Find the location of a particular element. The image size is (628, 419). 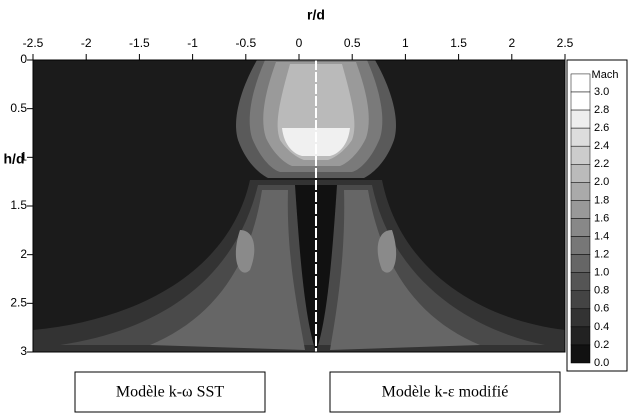

colorbar-label: 2.8 is located at coordinates (601, 110).